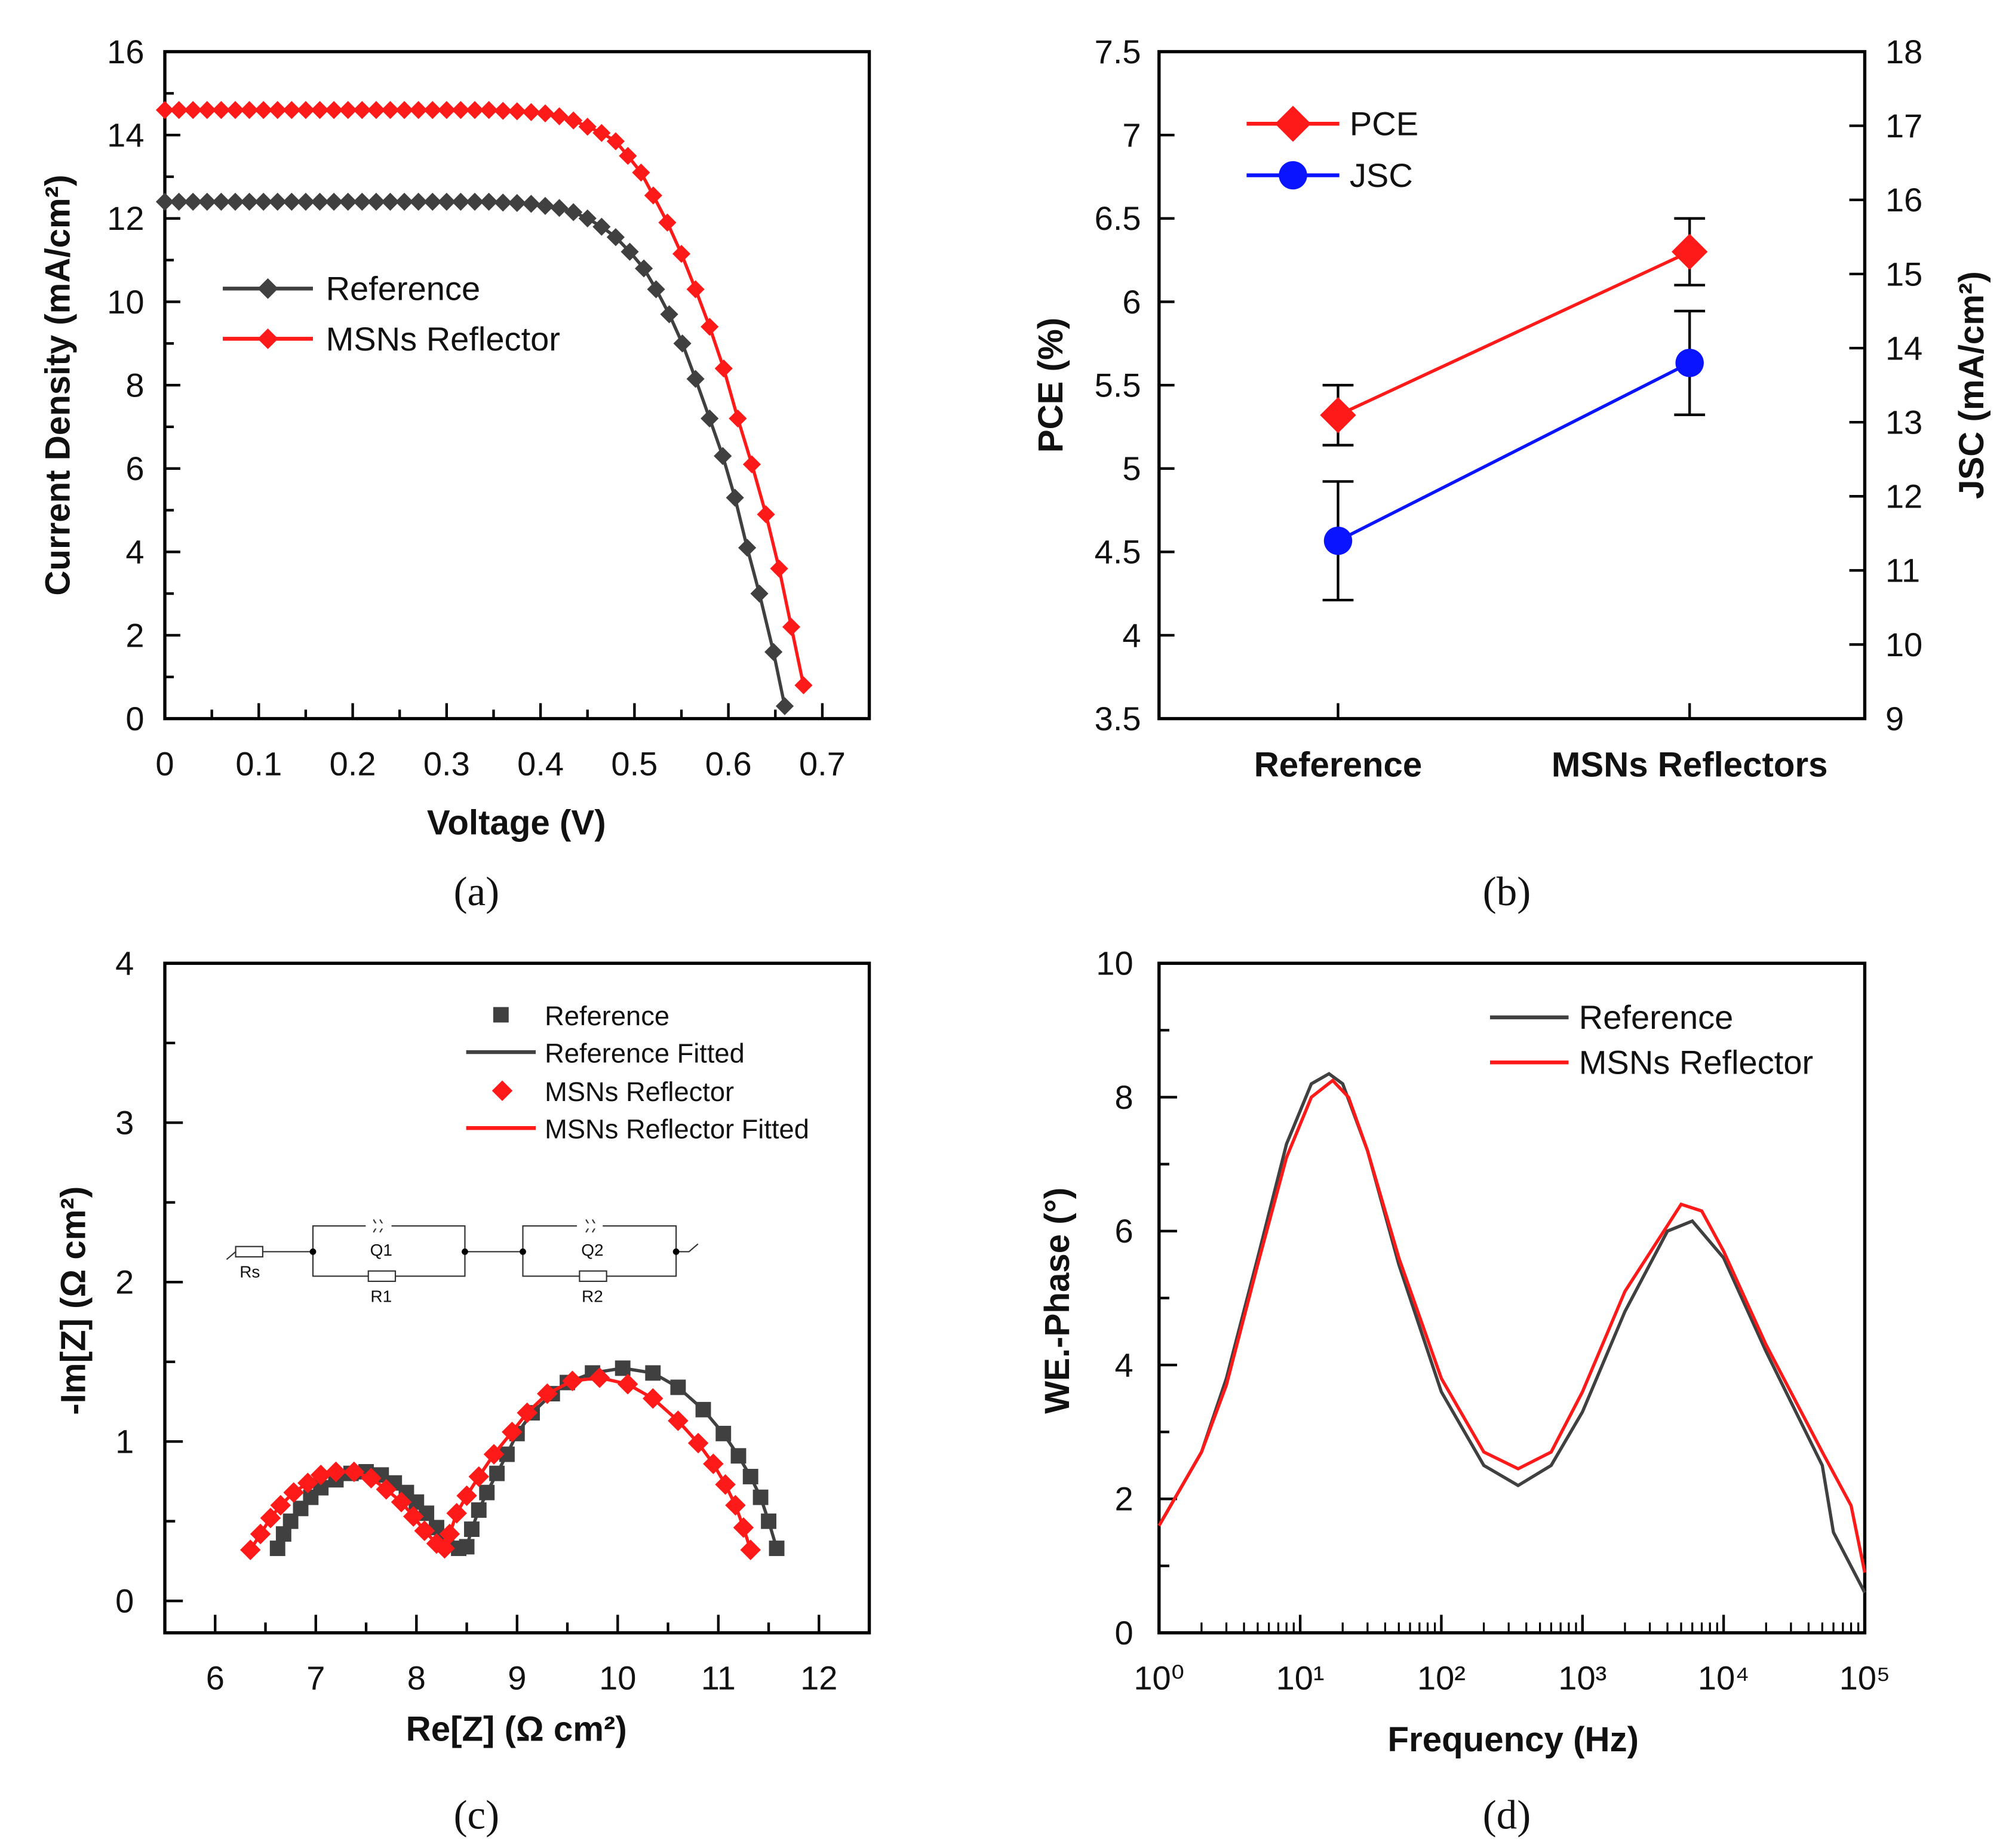  Describe the element at coordinates (634, 764) in the screenshot. I see `x-tick-label: 0.5` at that location.